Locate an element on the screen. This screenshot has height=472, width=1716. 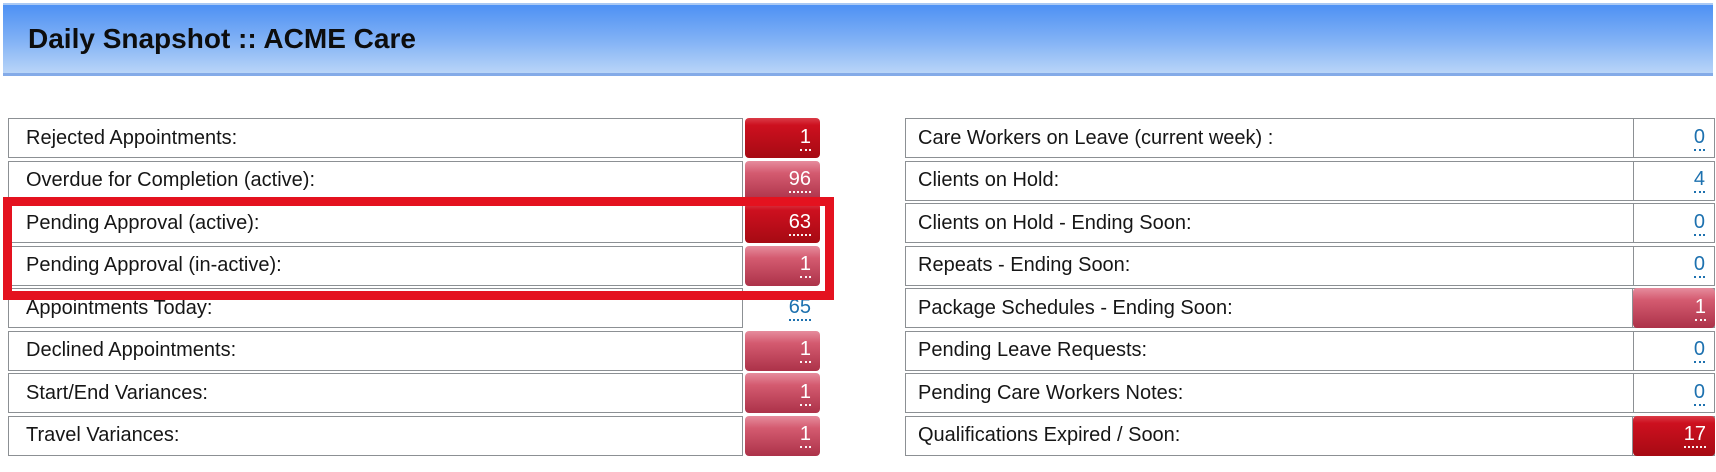
metric-value-link: 65 is located at coordinates (799, 308).